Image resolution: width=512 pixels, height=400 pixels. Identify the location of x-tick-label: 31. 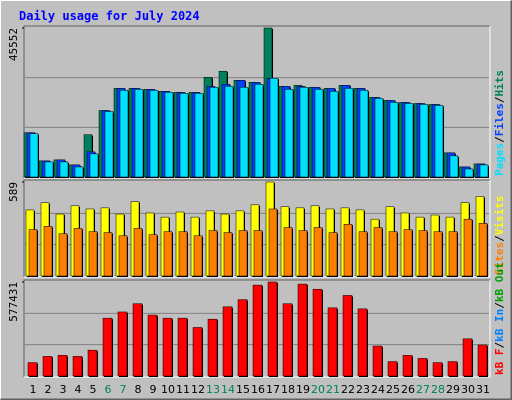
(483, 389).